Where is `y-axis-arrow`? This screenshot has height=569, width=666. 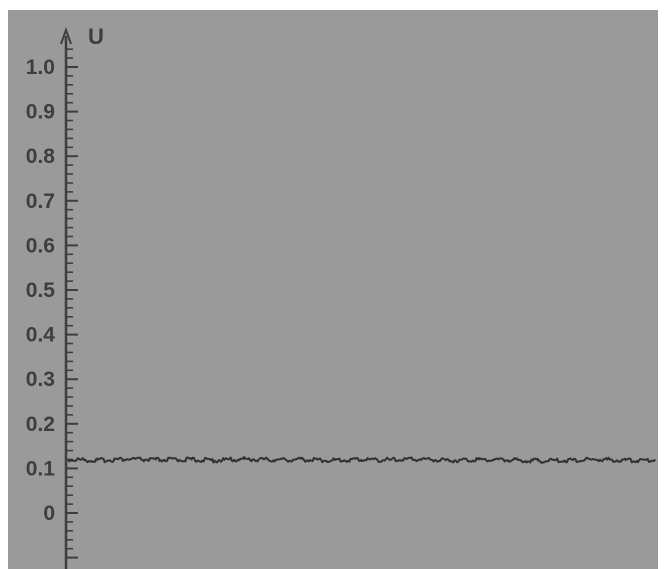 y-axis-arrow is located at coordinates (66, 36).